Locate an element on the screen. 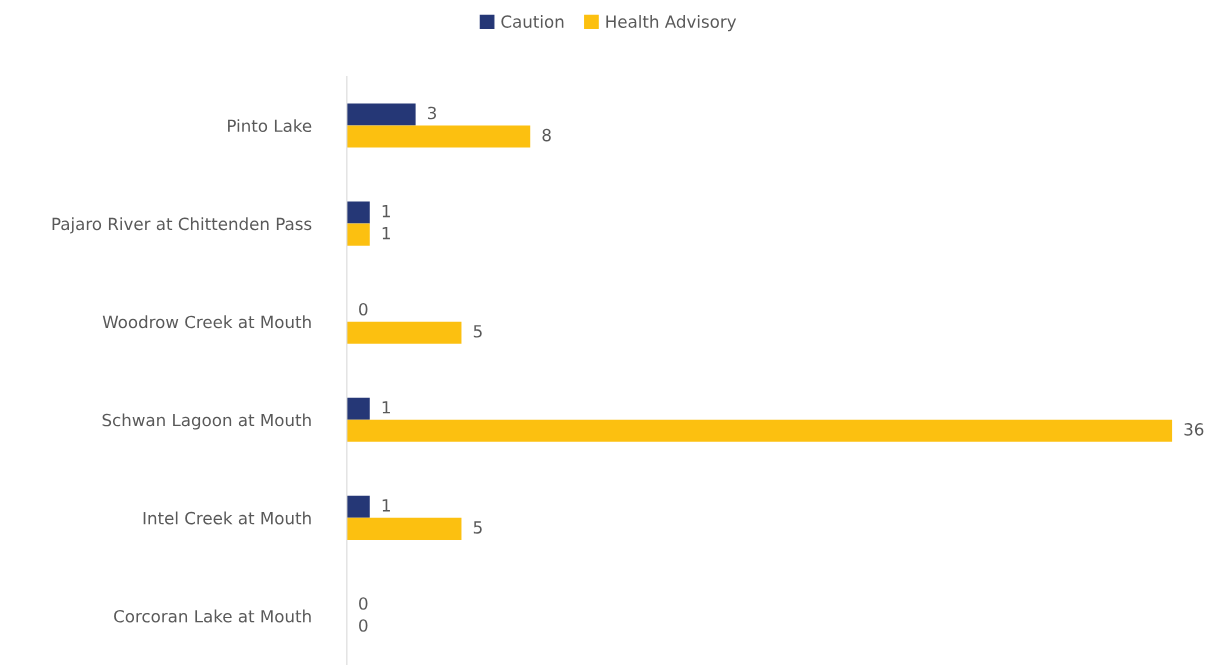  y-tick-label: Schwan Lagoon at Mouth is located at coordinates (206, 421).